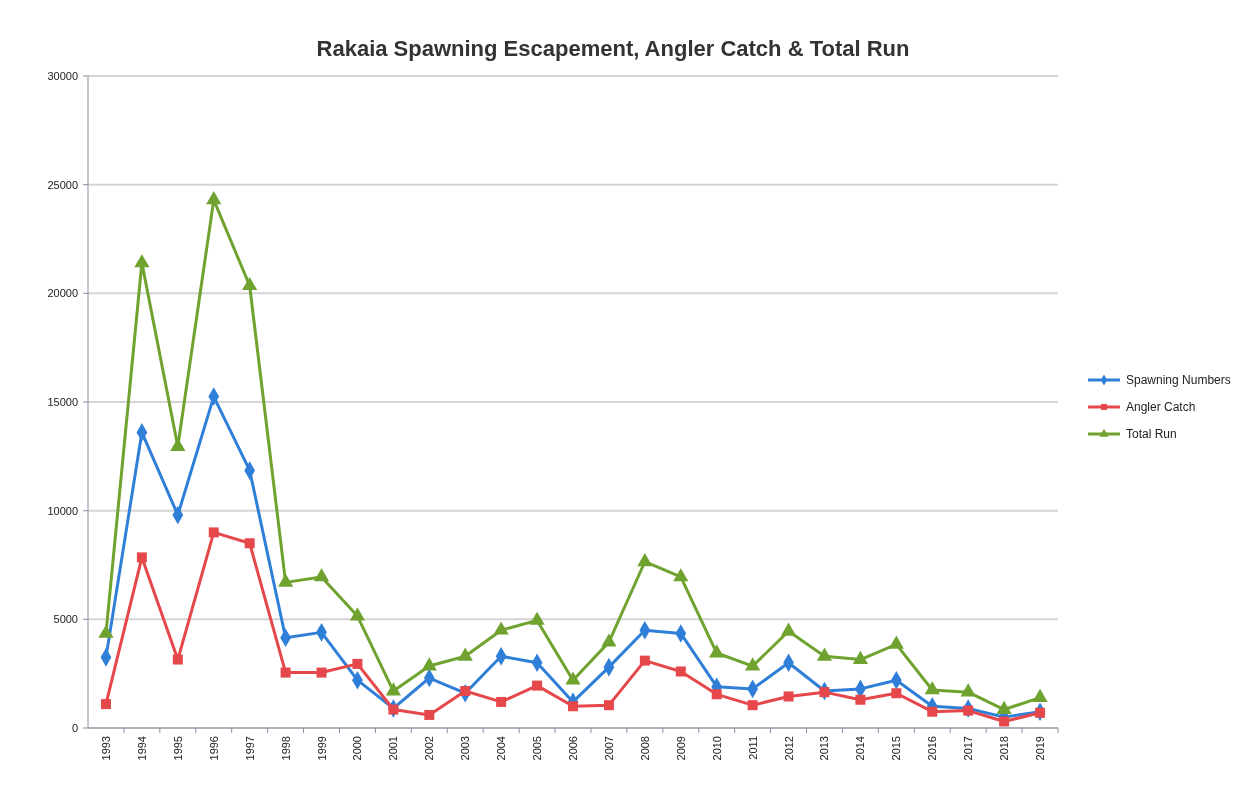  What do you see at coordinates (62, 184) in the screenshot?
I see `y-tick-label: 25000` at bounding box center [62, 184].